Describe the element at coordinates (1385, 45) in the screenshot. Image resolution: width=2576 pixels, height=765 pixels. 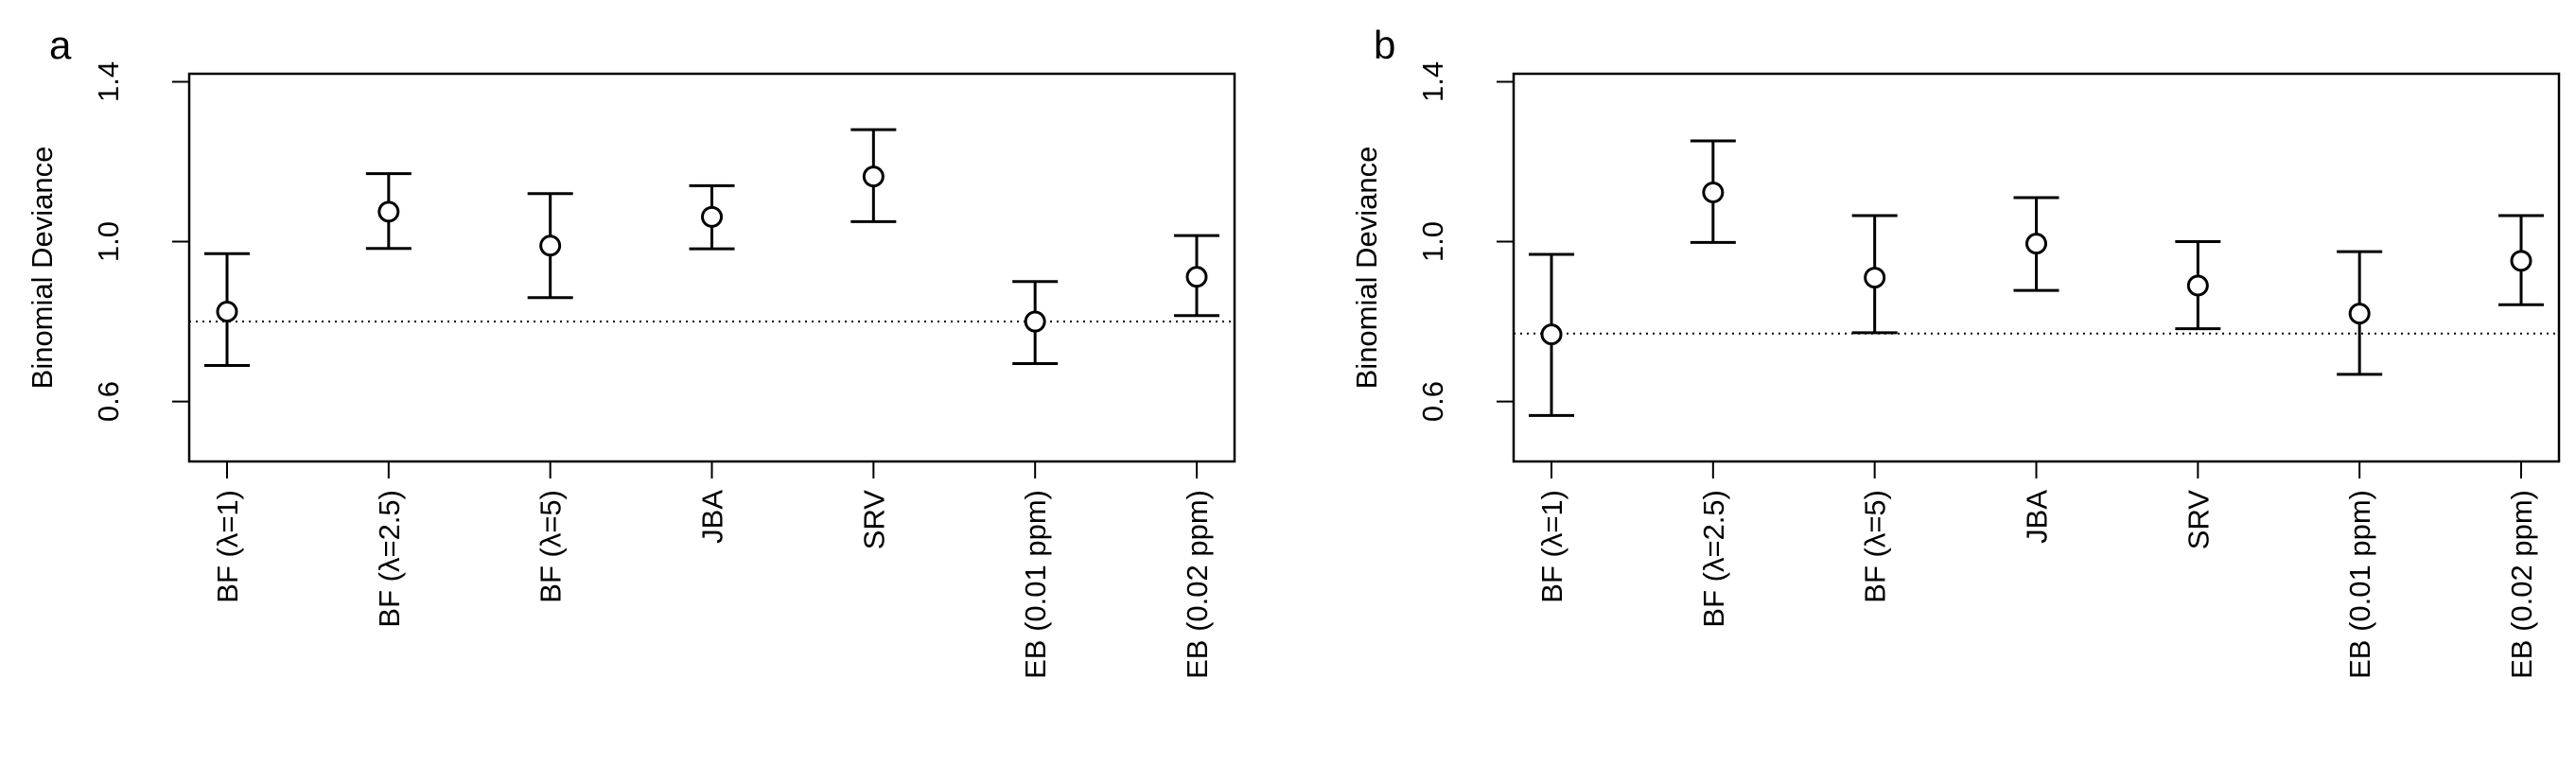
I see `panel-label-b: b` at that location.